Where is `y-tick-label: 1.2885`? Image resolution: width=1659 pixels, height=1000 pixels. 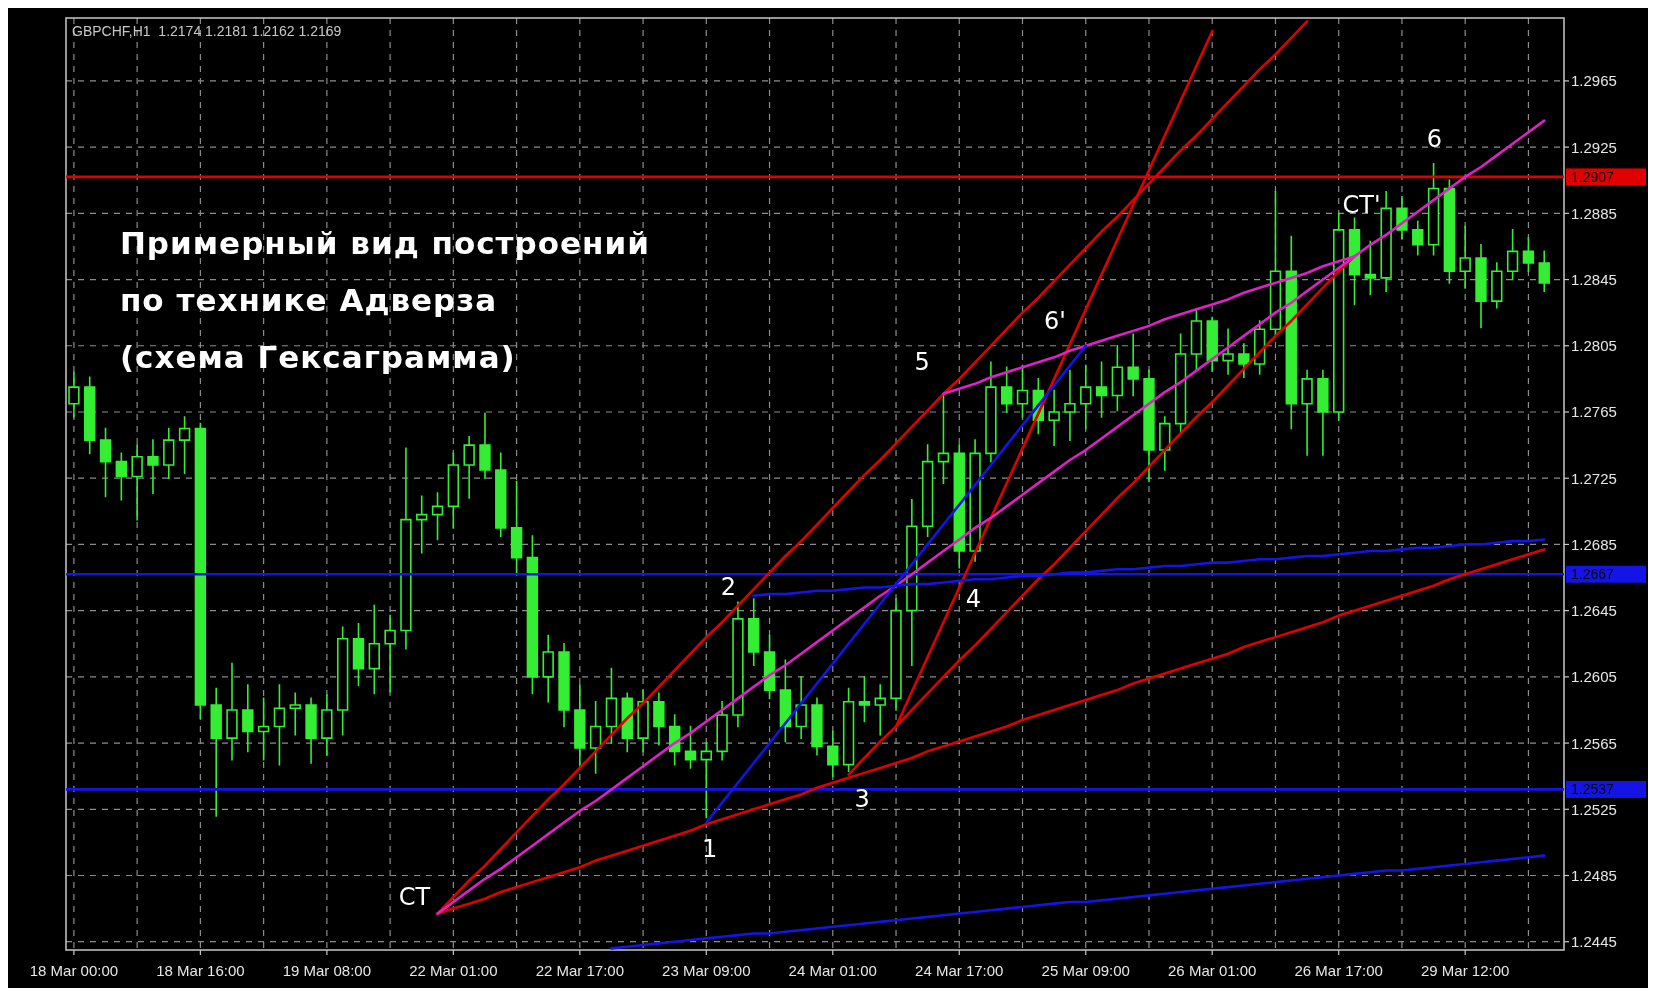 y-tick-label: 1.2885 is located at coordinates (1594, 213).